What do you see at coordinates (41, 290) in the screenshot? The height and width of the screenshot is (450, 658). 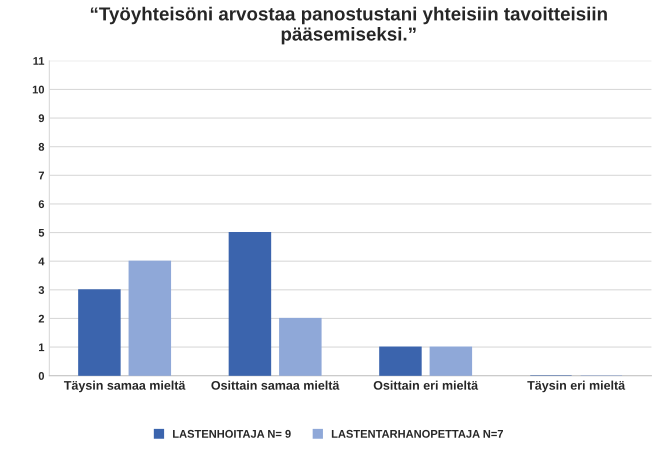 I see `y-tick-label: 3` at bounding box center [41, 290].